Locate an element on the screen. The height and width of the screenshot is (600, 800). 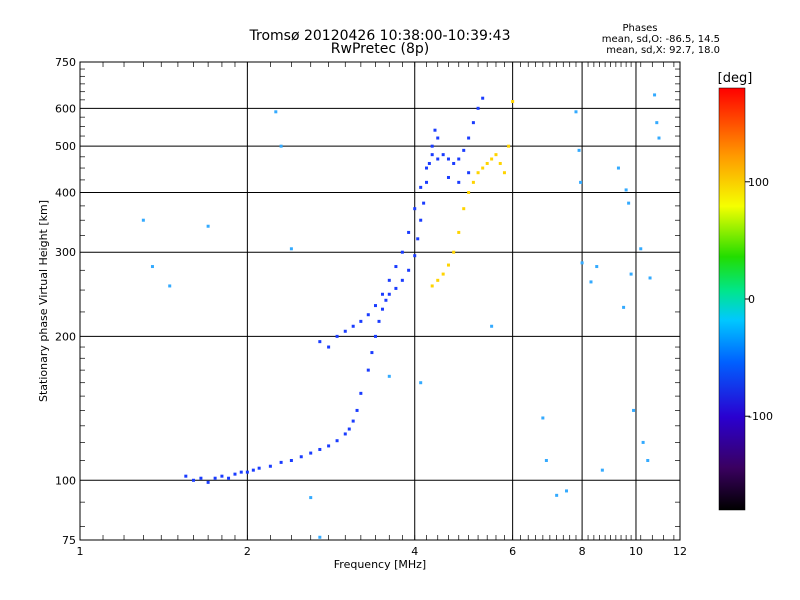
x-tick-label: 8 is located at coordinates (582, 551).